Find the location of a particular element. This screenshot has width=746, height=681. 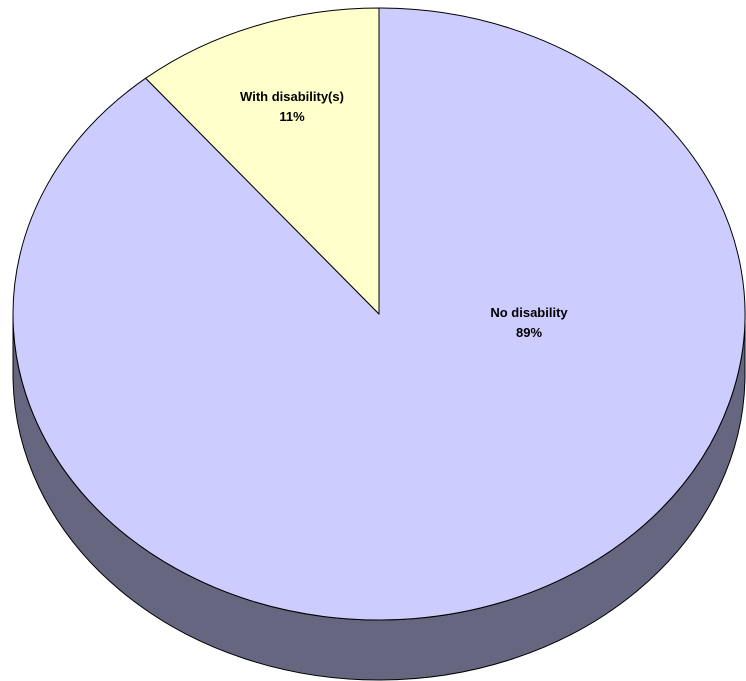

slice-label-percent-with-disability: 11% is located at coordinates (292, 116).